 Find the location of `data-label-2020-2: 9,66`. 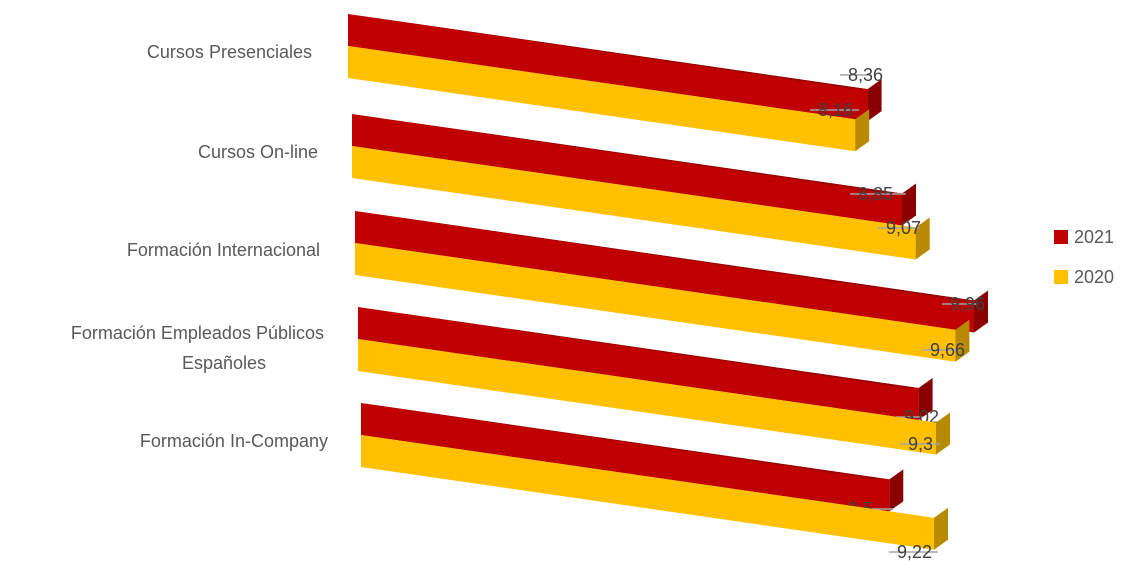

data-label-2020-2: 9,66 is located at coordinates (947, 350).